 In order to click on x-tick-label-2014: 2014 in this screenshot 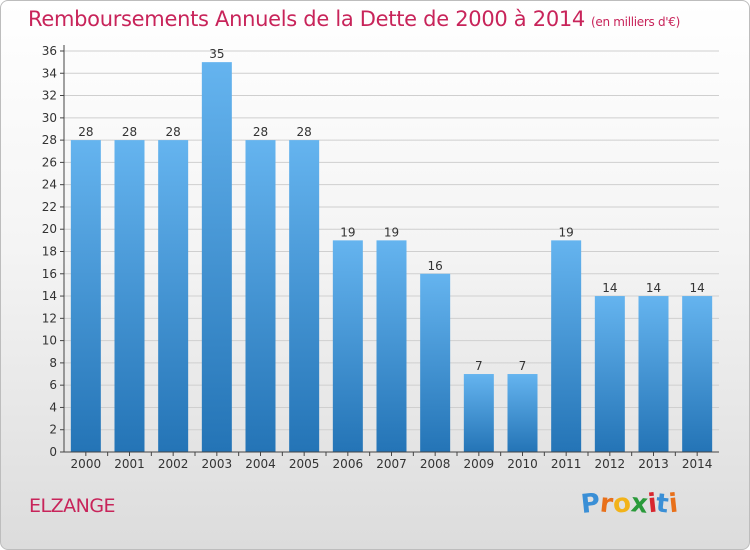, I will do `click(697, 464)`.